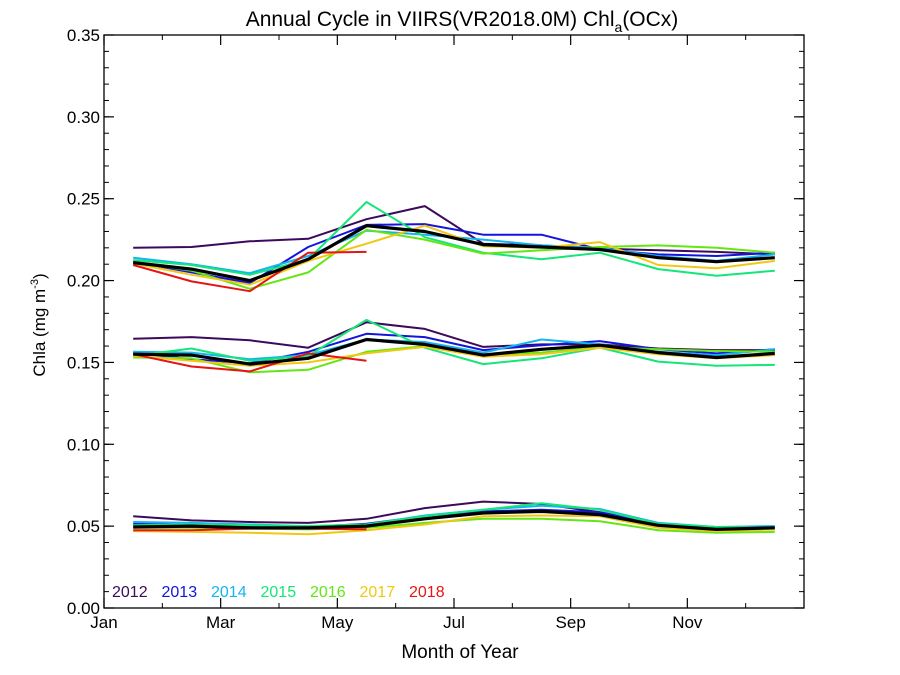 The width and height of the screenshot is (900, 675). I want to click on legend-entry-2016: 2016, so click(328, 592).